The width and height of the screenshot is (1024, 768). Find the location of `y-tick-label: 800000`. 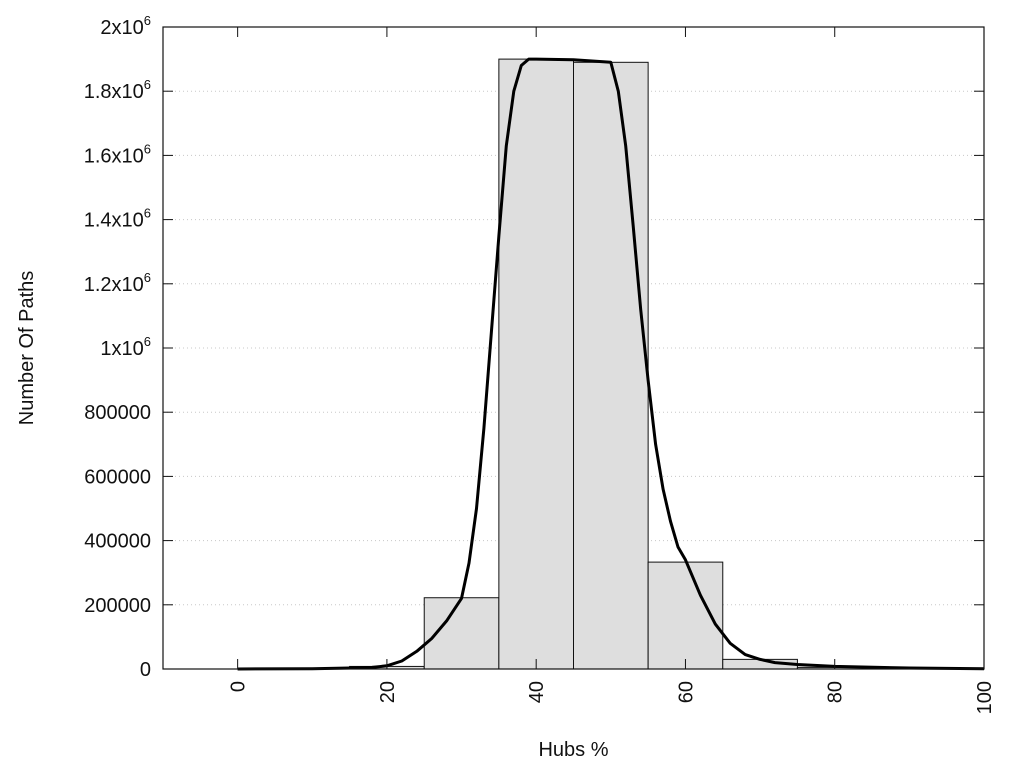

y-tick-label: 800000 is located at coordinates (117, 413).